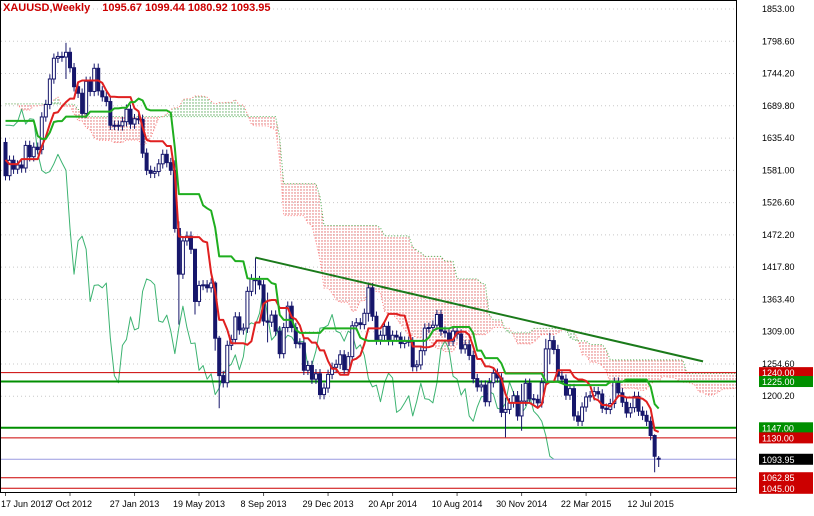 The width and height of the screenshot is (814, 516). Describe the element at coordinates (778, 267) in the screenshot. I see `price-axis-label: 1417.80` at that location.